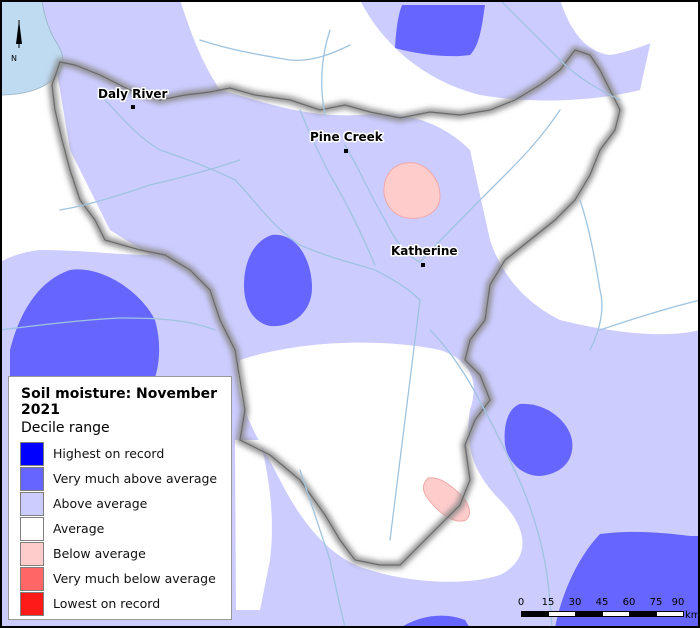  I want to click on tributary-south, so click(405, 420).